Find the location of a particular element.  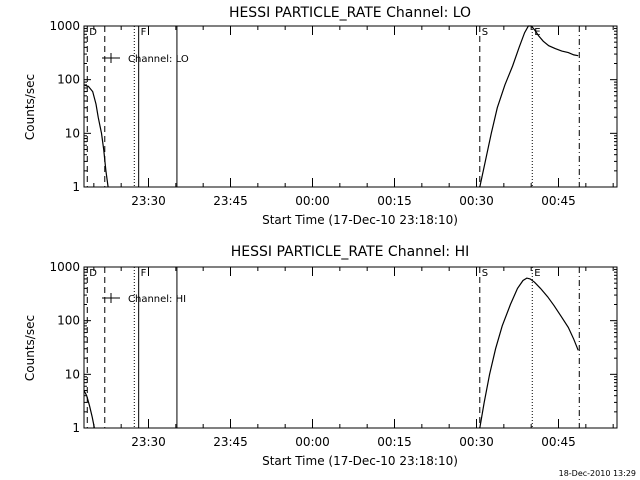

footer-timestamp: 18-Dec-2010 13:29 is located at coordinates (597, 473).